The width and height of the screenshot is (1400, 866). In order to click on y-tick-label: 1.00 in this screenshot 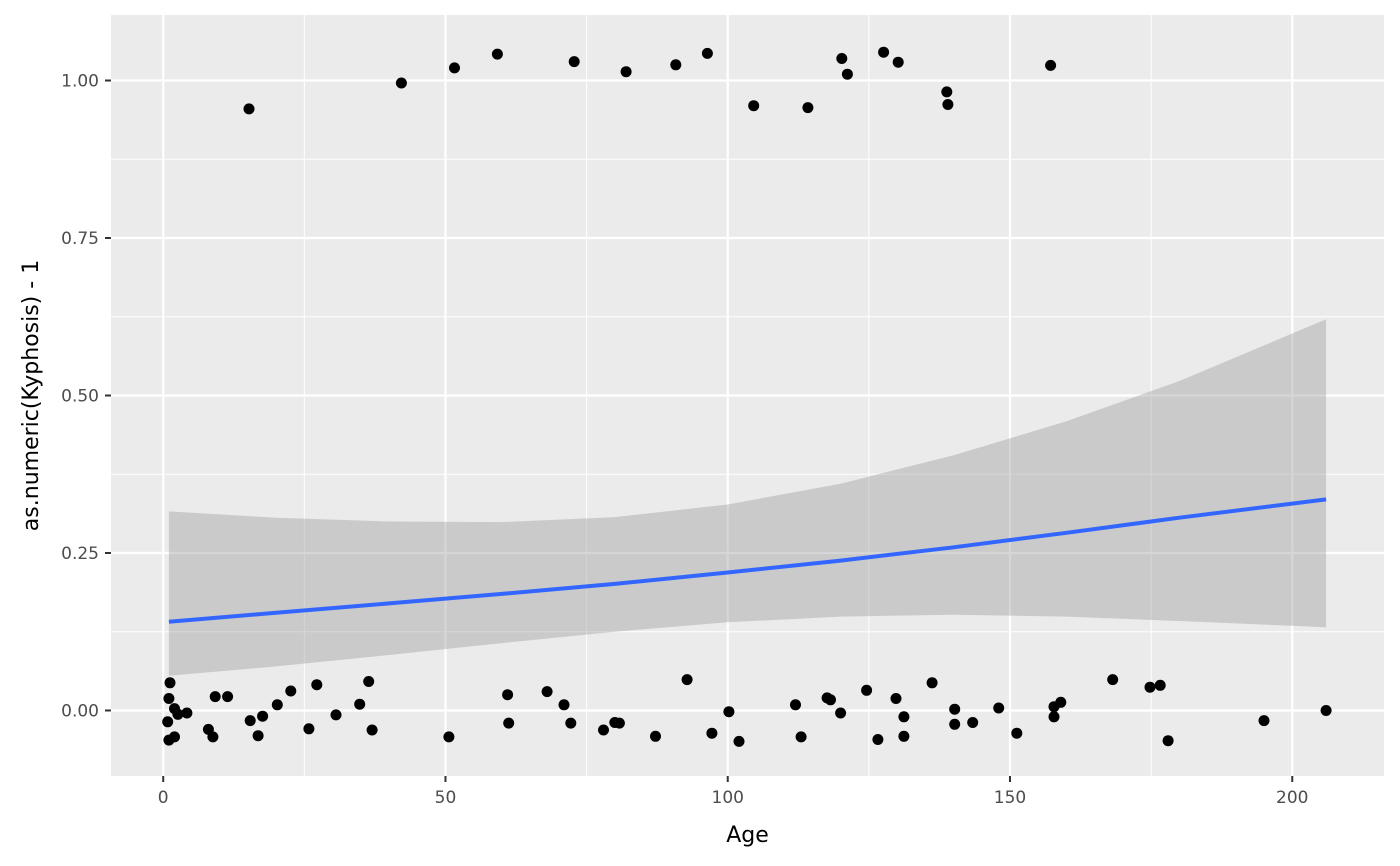, I will do `click(80, 82)`.